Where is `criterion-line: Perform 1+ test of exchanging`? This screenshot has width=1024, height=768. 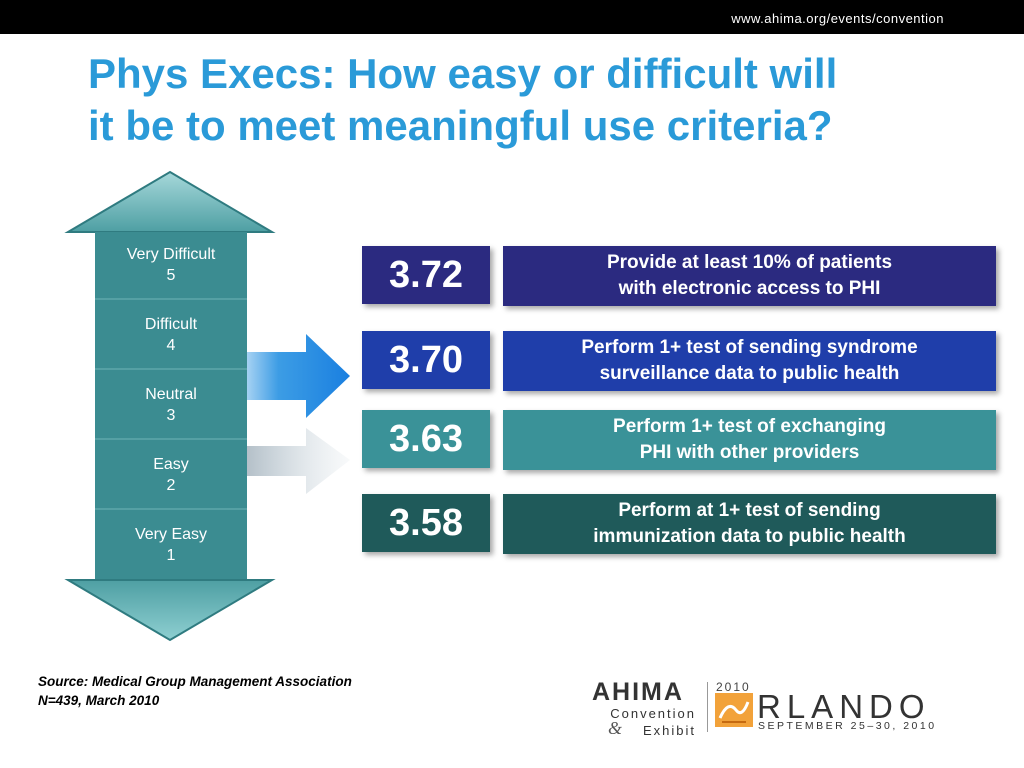
criterion-line: Perform 1+ test of exchanging is located at coordinates (749, 426).